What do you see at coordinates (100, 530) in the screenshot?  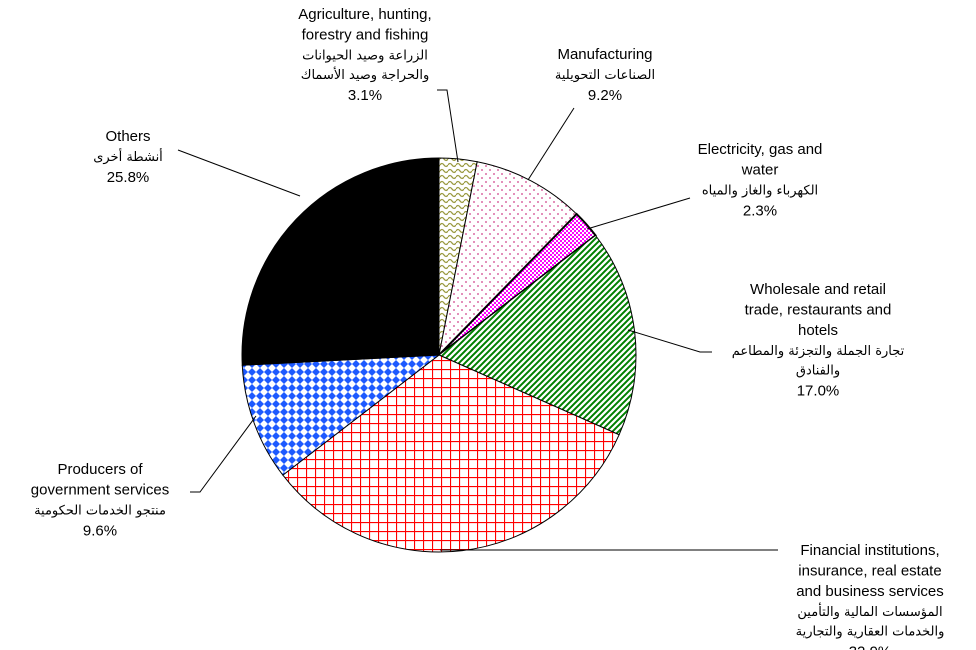 I see `value-label: 9.6%` at bounding box center [100, 530].